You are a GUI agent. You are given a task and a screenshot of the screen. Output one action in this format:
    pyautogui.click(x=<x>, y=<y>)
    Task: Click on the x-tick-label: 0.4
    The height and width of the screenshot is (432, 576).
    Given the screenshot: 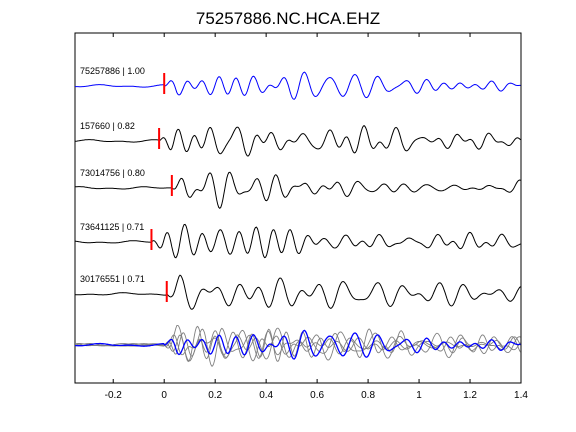 What is the action you would take?
    pyautogui.click(x=266, y=395)
    